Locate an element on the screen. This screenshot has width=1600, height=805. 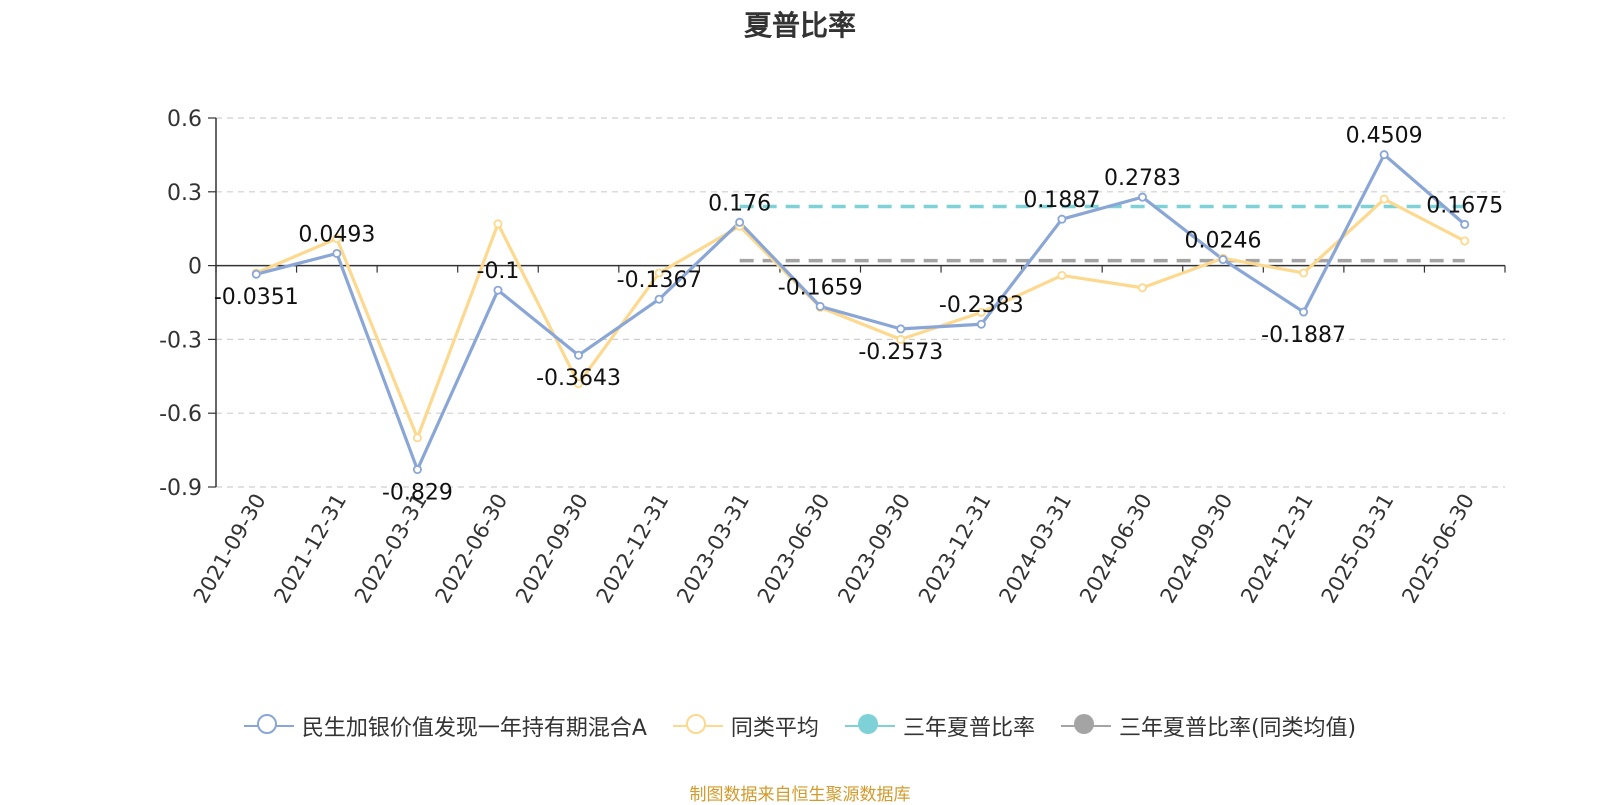
x-tick-label: 2021-12-31 is located at coordinates (310, 549).